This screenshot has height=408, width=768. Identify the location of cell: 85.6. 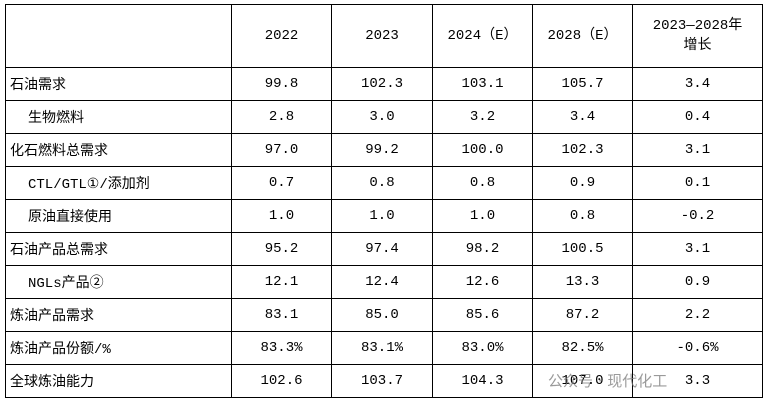
(482, 315).